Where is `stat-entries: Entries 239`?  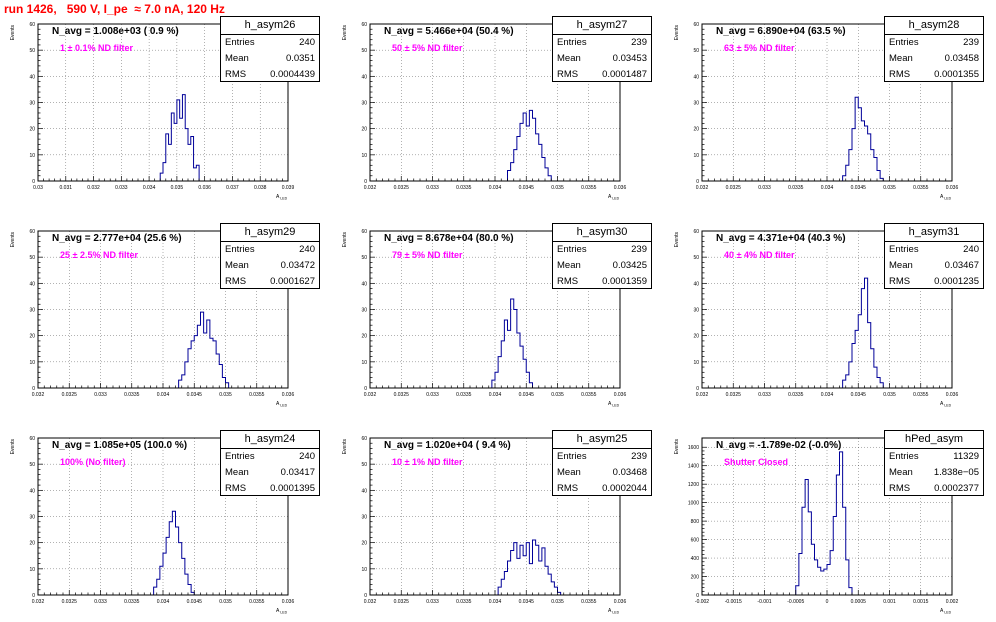 stat-entries: Entries 239 is located at coordinates (602, 457).